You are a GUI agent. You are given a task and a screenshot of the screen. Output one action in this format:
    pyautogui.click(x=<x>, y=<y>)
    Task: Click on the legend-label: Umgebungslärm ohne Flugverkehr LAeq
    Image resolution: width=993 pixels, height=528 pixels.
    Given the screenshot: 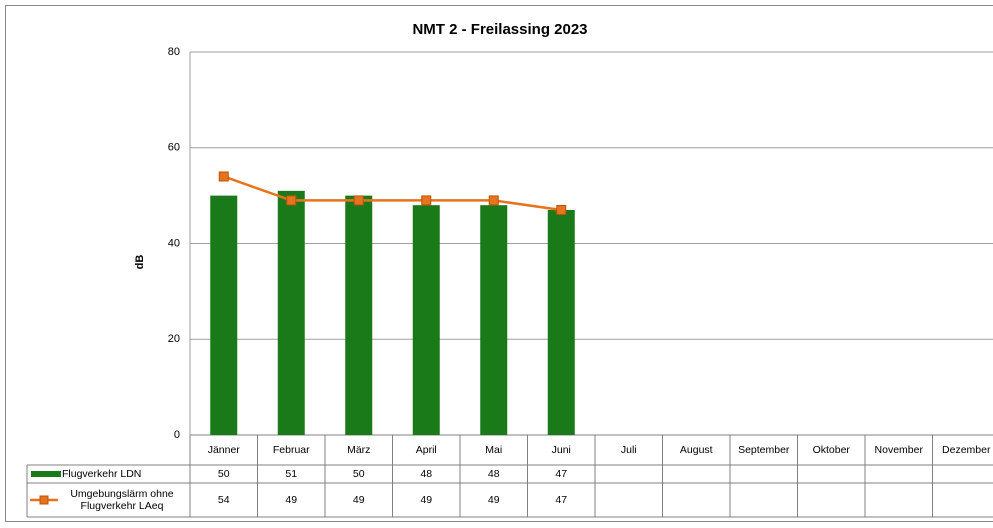 What is the action you would take?
    pyautogui.click(x=122, y=500)
    